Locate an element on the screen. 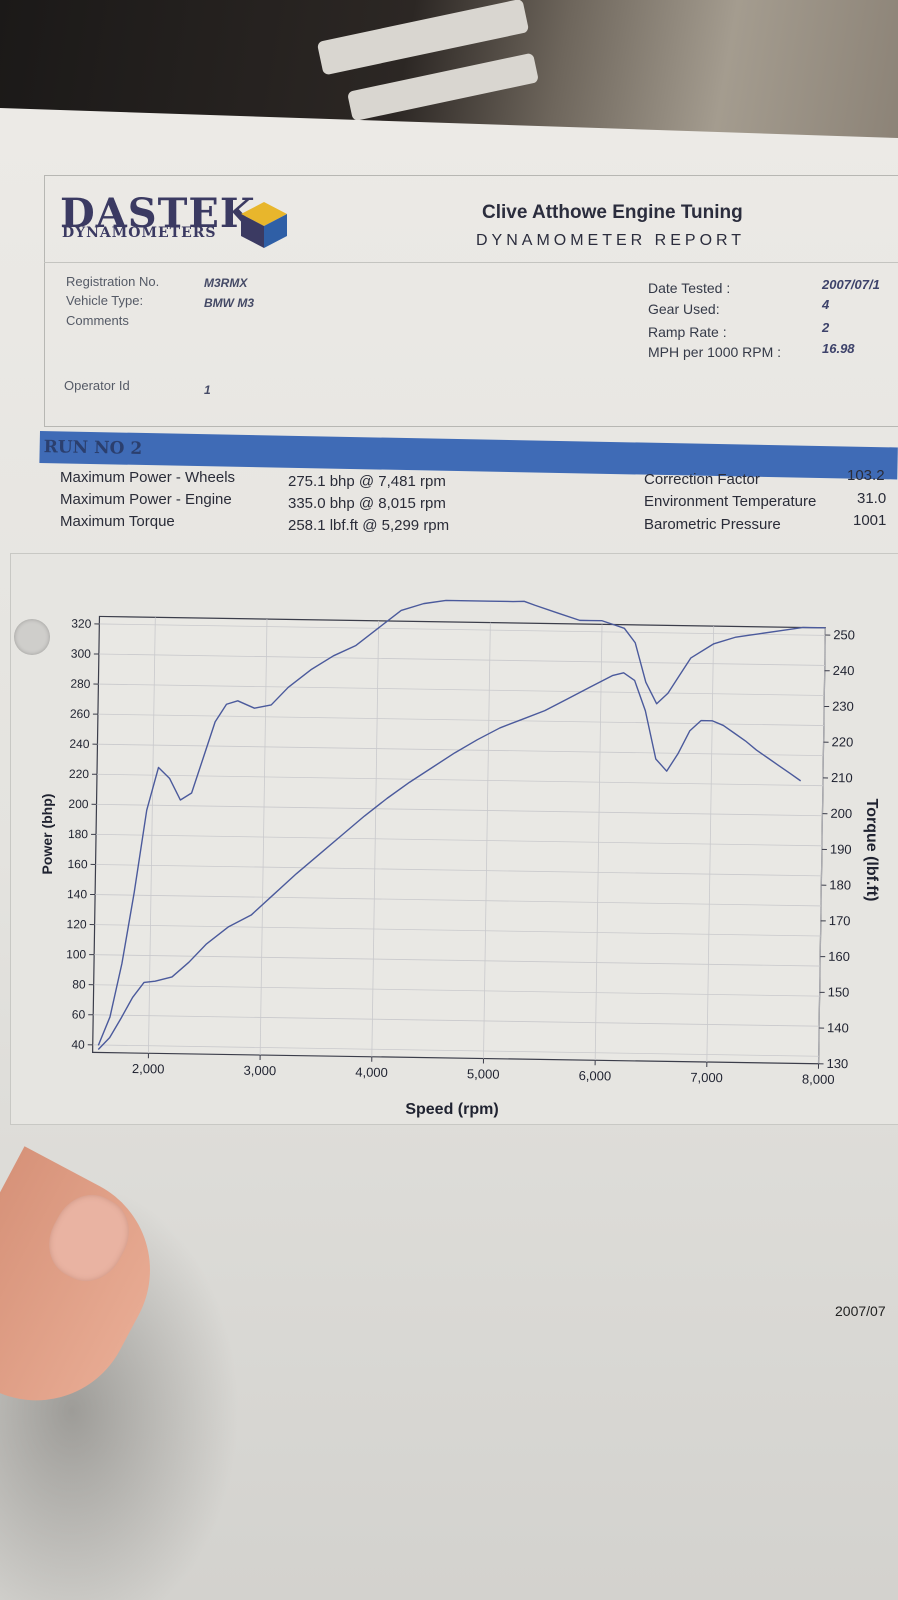 Image resolution: width=898 pixels, height=1600 pixels. y2-tick-label: 170 is located at coordinates (840, 920).